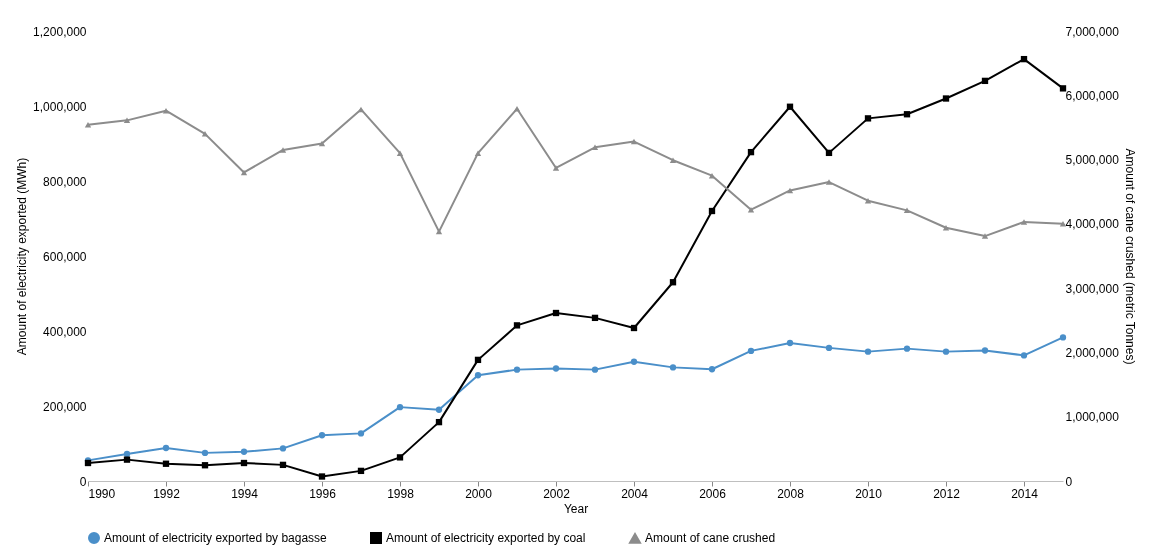  What do you see at coordinates (635, 493) in the screenshot?
I see `x-tick-label: 2004` at bounding box center [635, 493].